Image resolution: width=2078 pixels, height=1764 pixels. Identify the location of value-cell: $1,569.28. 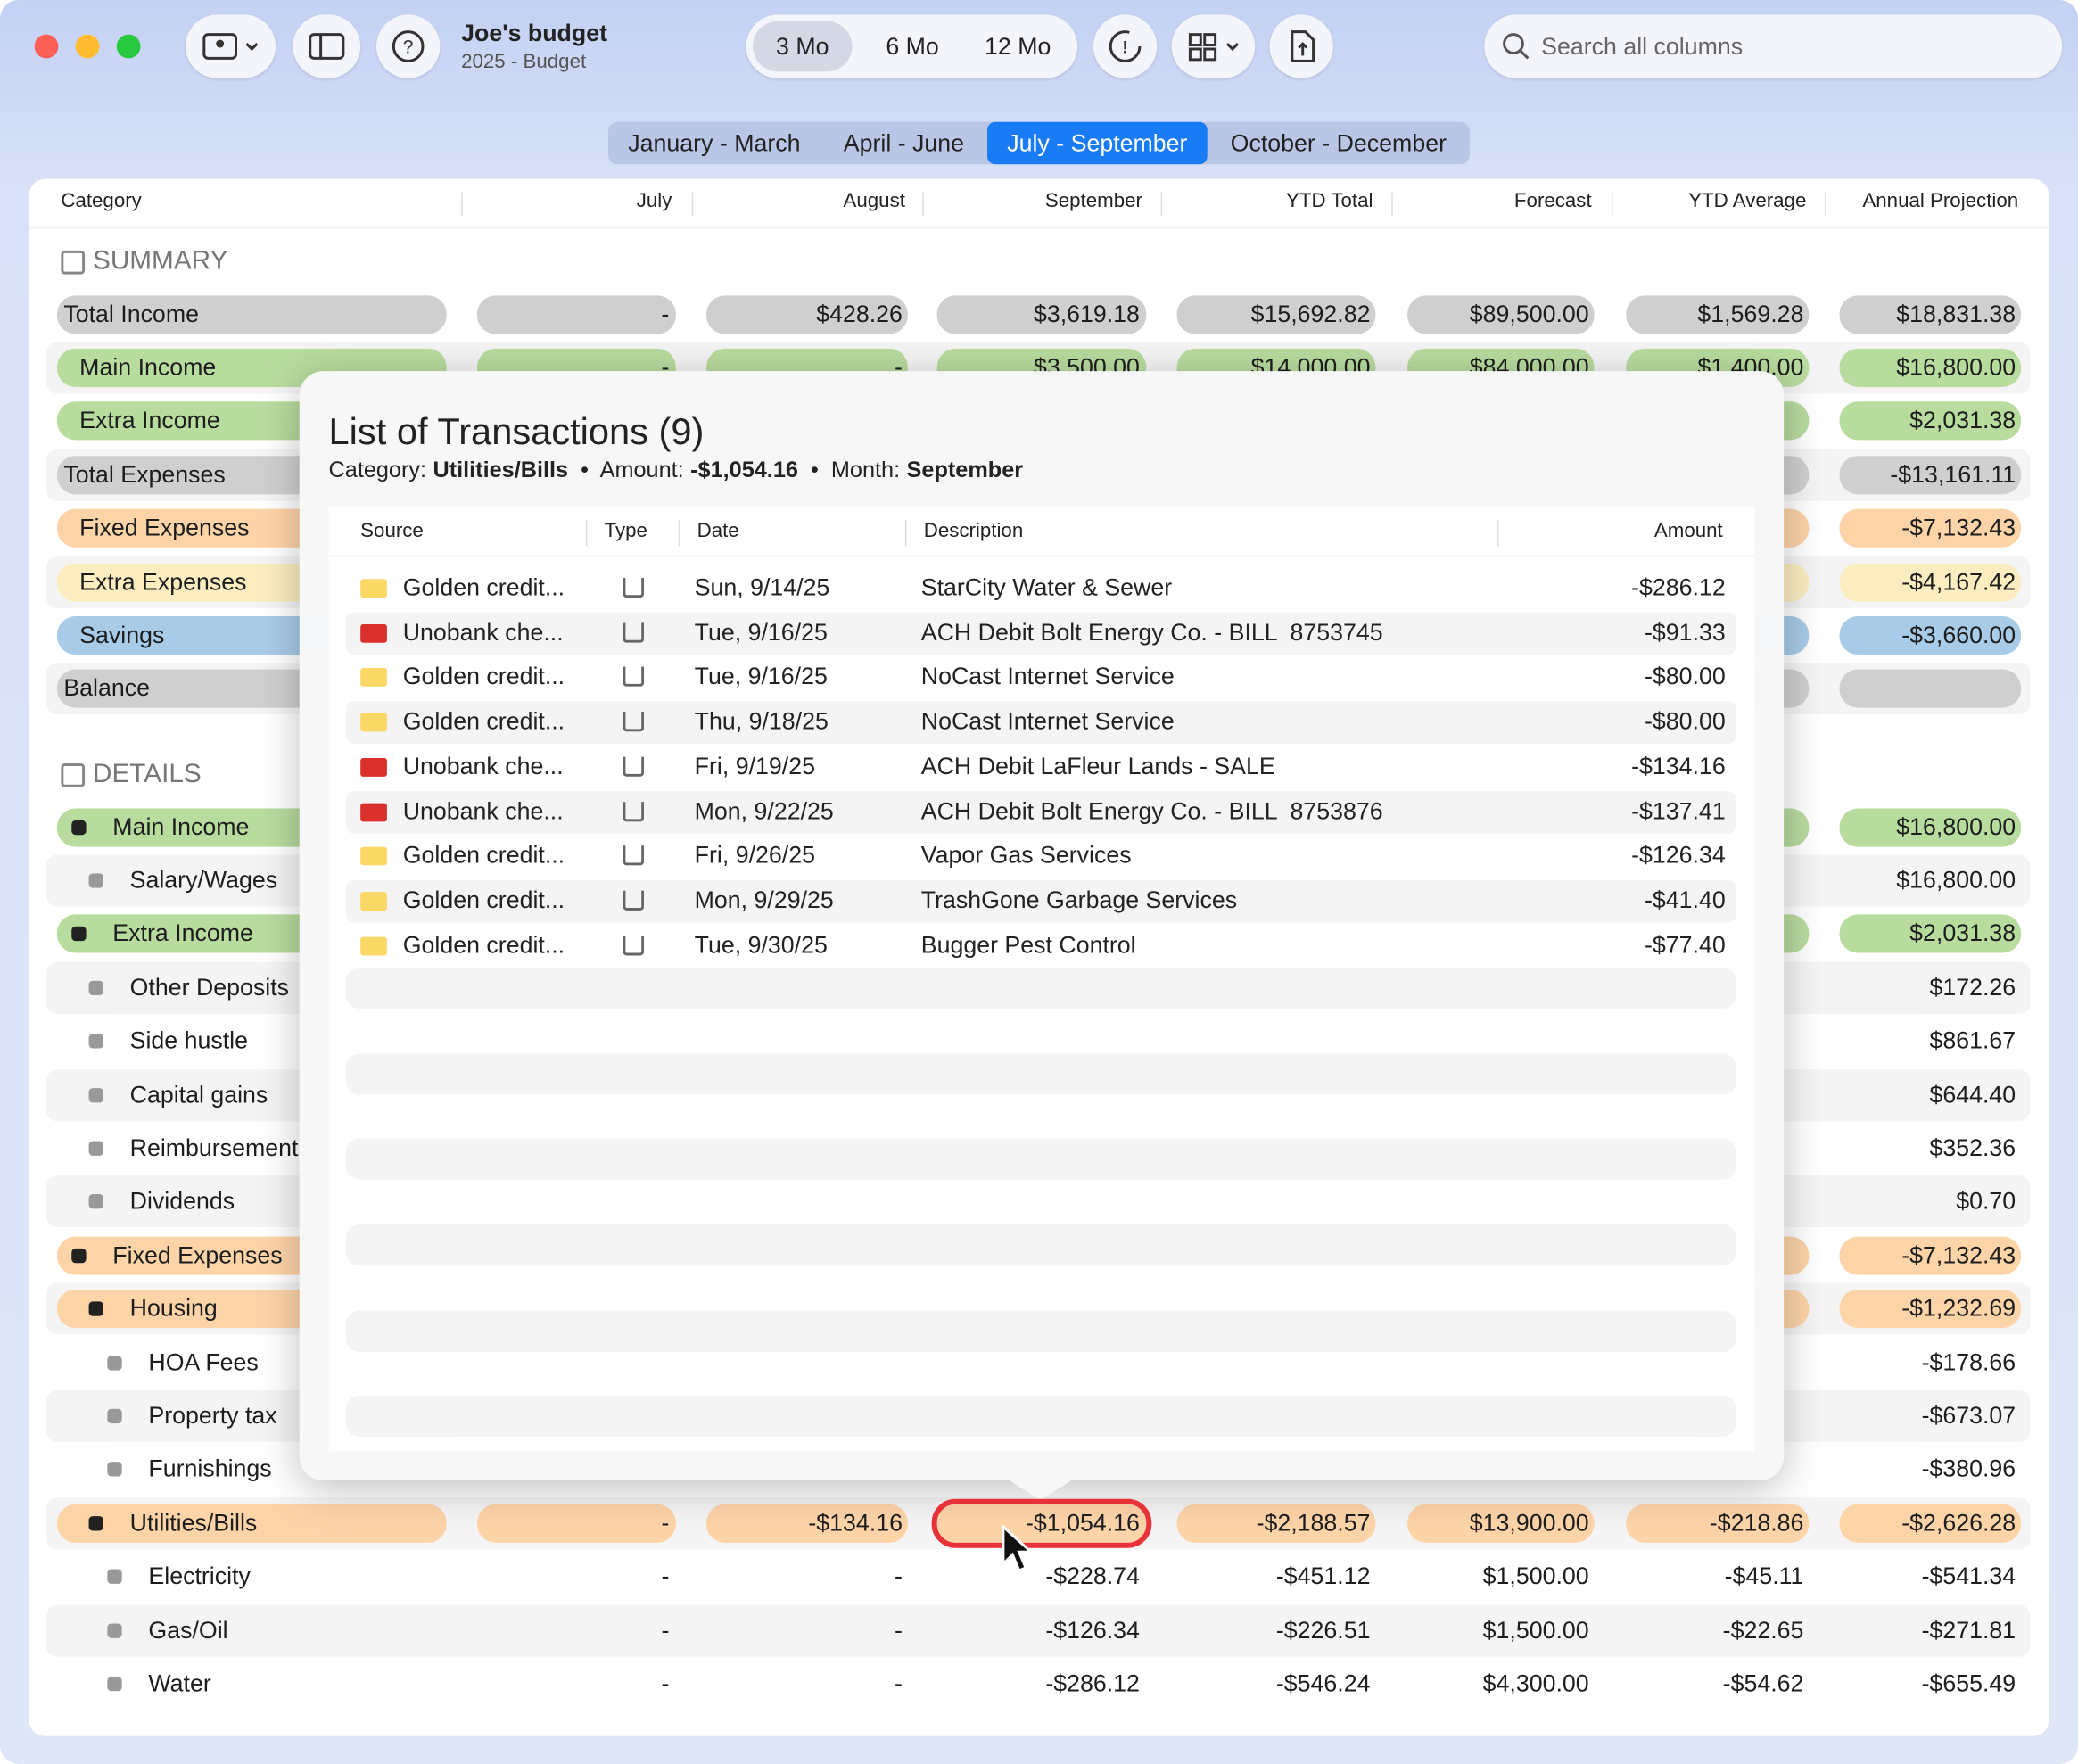
(1750, 314).